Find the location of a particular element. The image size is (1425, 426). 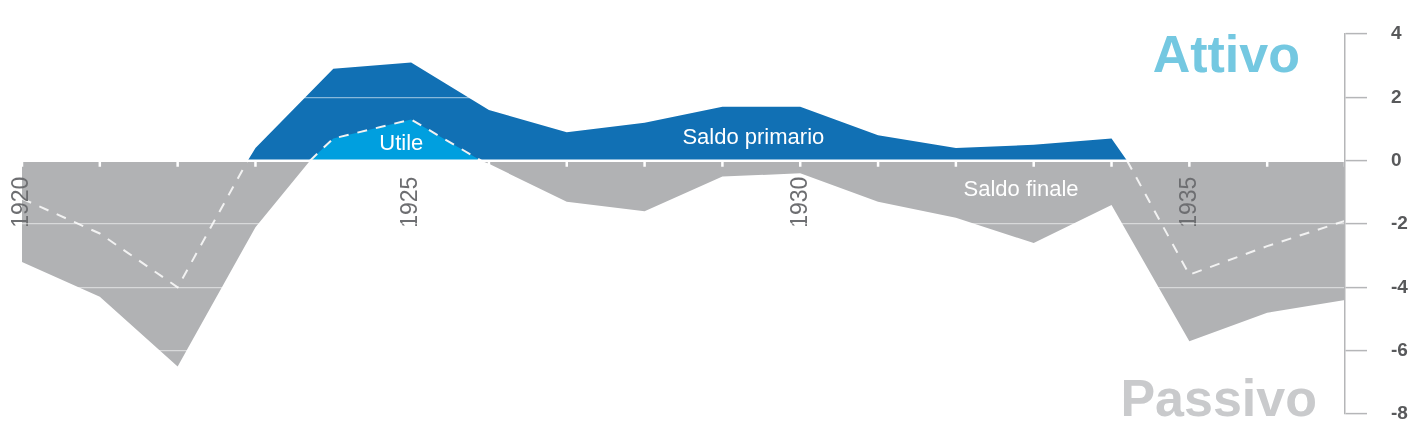

x-tick-label: 1920 is located at coordinates (20, 202).